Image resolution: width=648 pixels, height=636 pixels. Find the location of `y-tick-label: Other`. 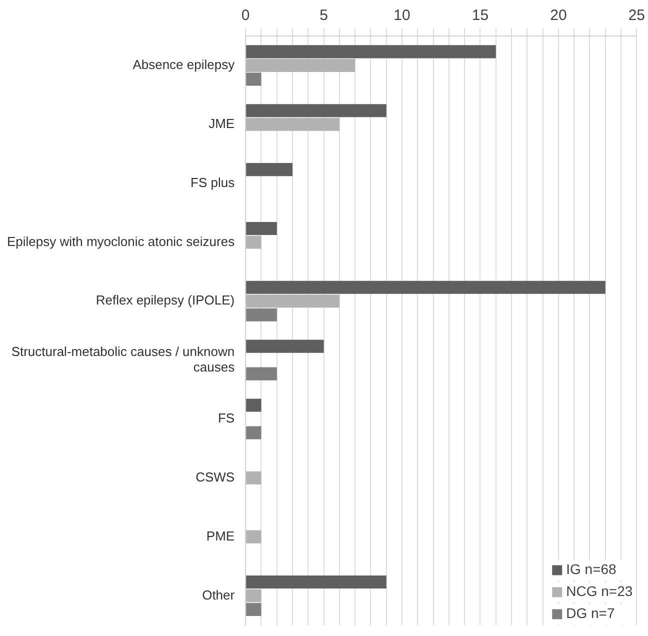

y-tick-label: Other is located at coordinates (219, 594).